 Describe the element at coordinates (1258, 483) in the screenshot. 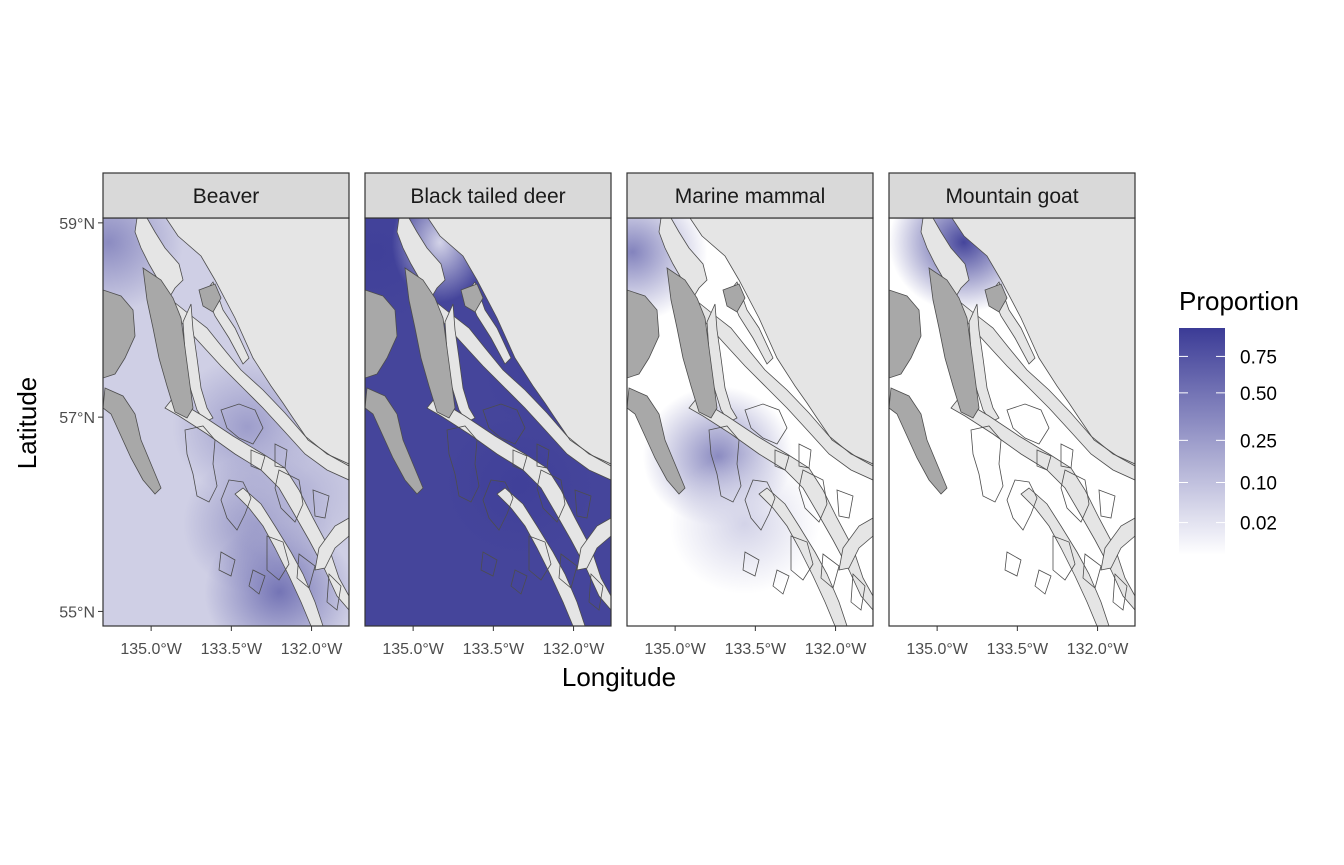

I see `legend-label: 0.10` at that location.